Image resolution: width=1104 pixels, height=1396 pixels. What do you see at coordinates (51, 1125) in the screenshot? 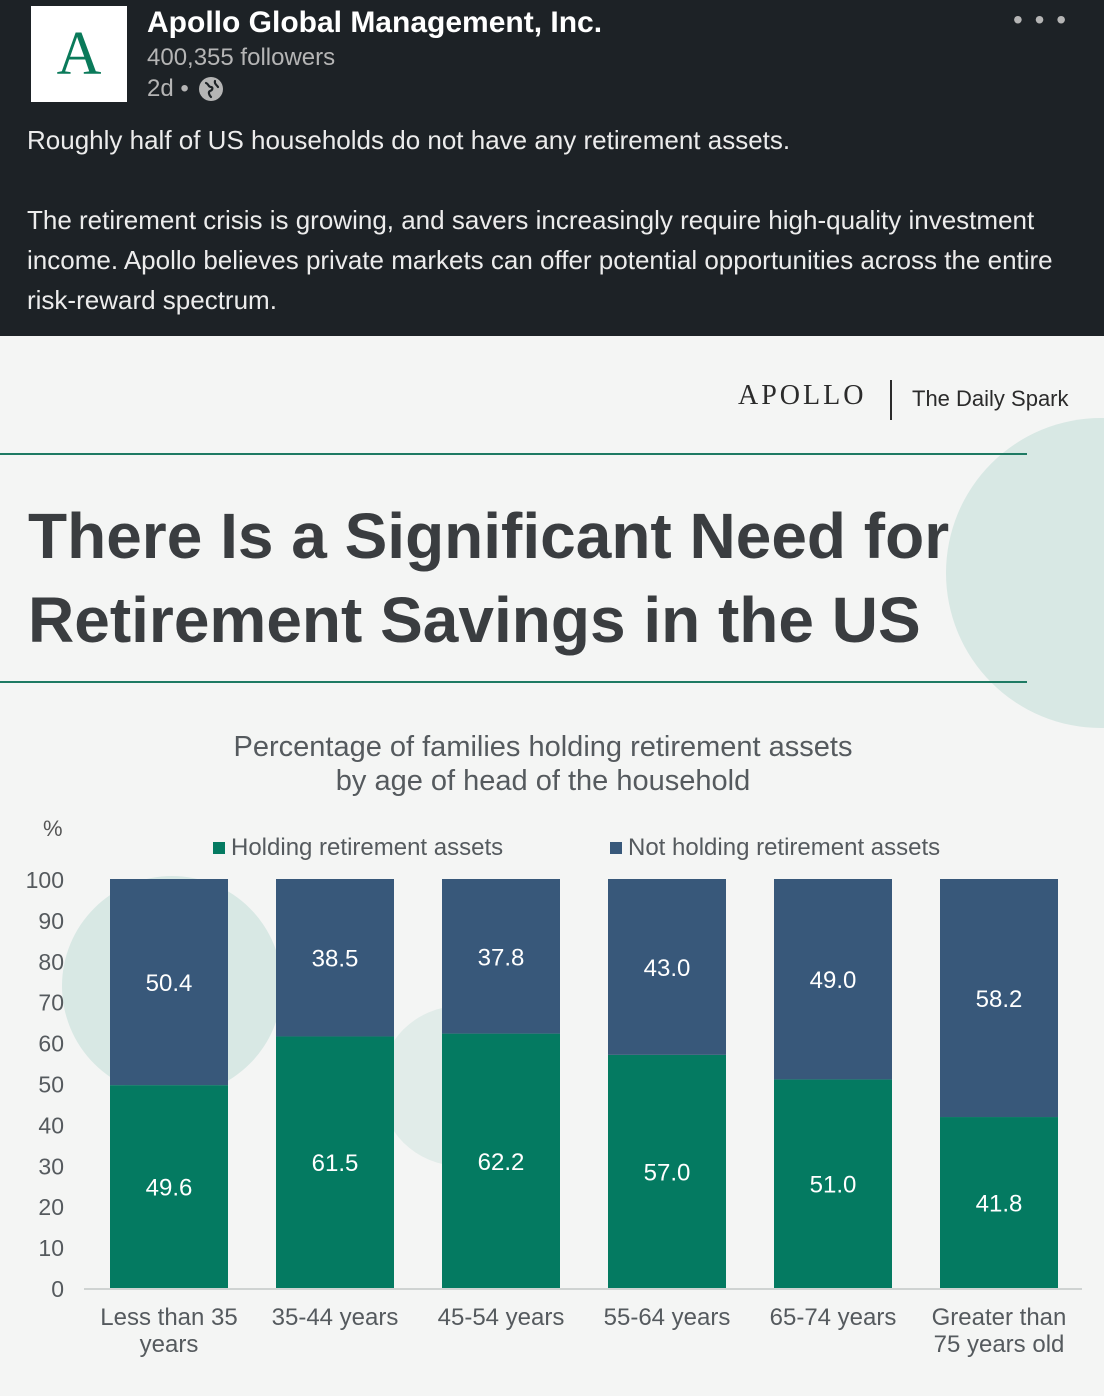
I see `y-tick-label: 40` at bounding box center [51, 1125].